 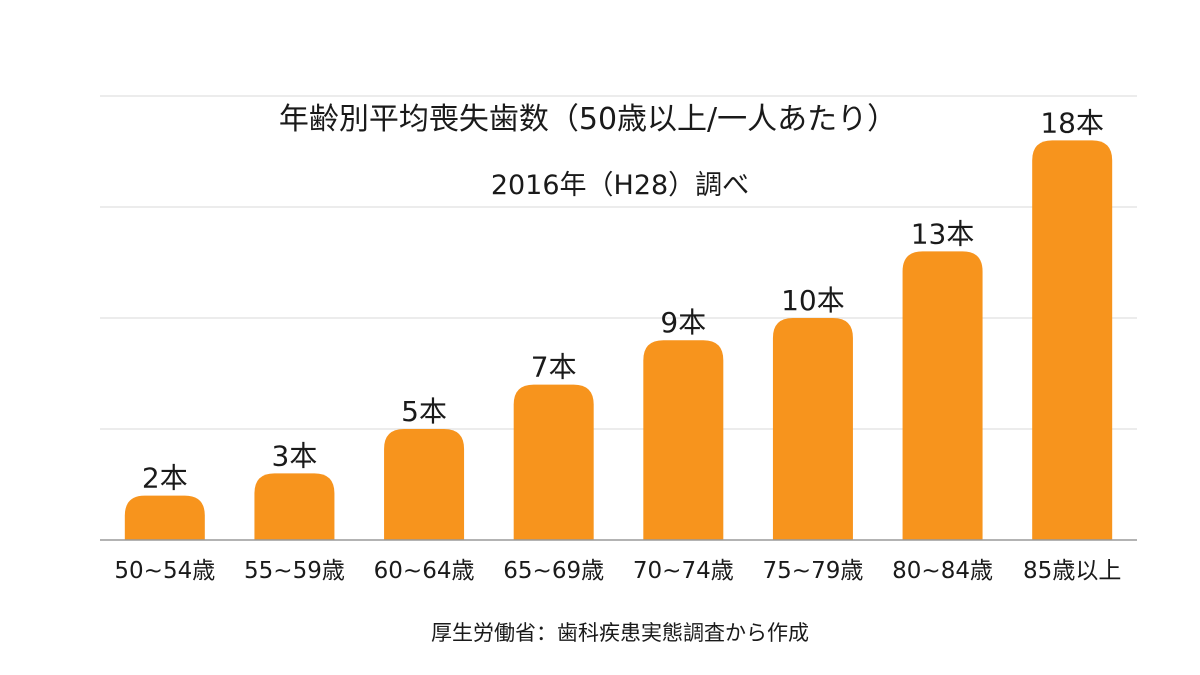 What do you see at coordinates (554, 367) in the screenshot?
I see `bar-value-label: 7本` at bounding box center [554, 367].